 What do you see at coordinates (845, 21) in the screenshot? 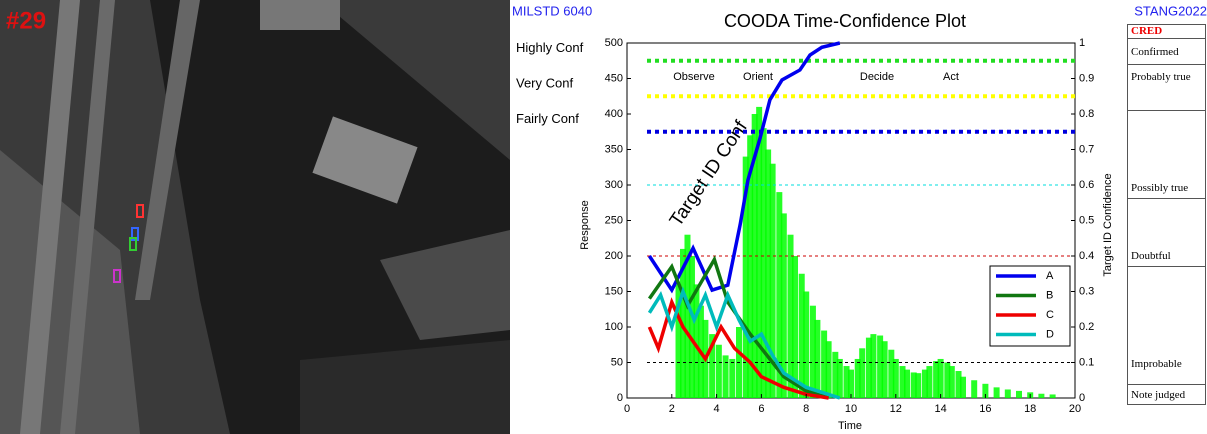
I see `chart-title: COODA Time-Confidence Plot` at bounding box center [845, 21].